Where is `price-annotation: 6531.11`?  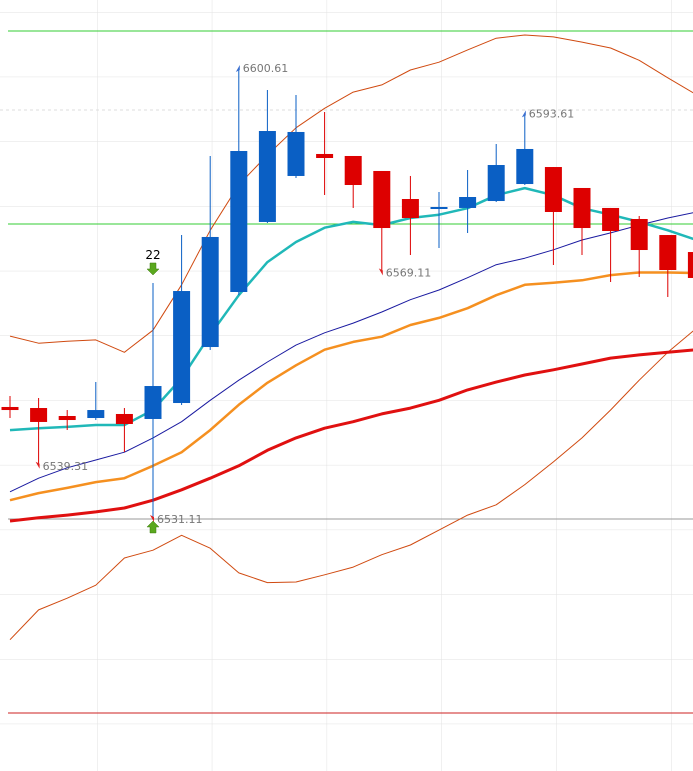
price-annotation: 6531.11 is located at coordinates (180, 519).